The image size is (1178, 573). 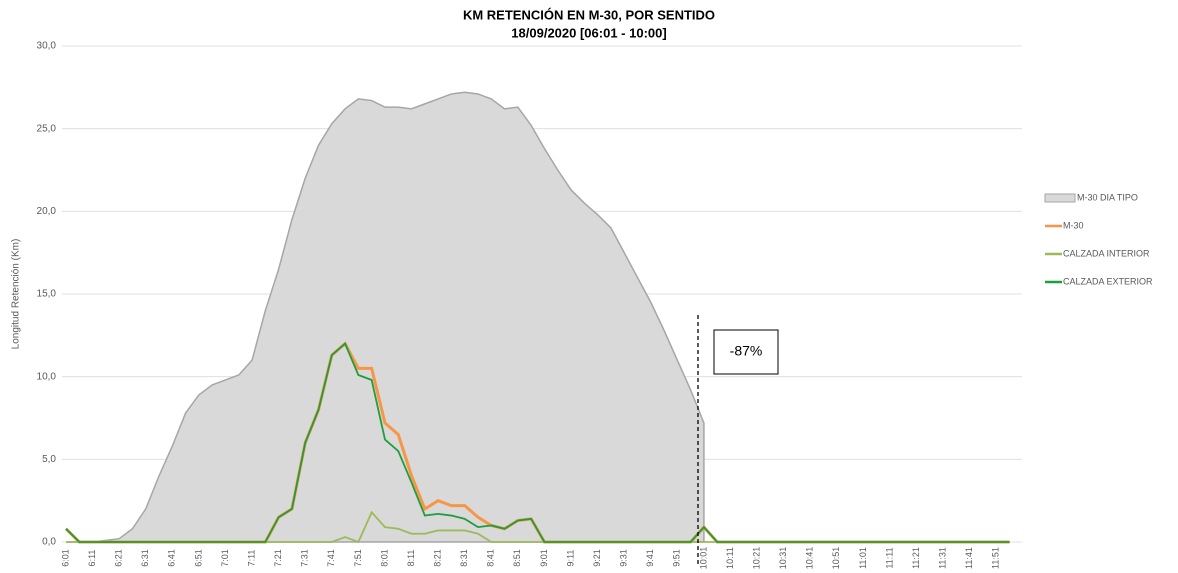 I want to click on x-tick-label: 8:31, so click(x=464, y=558).